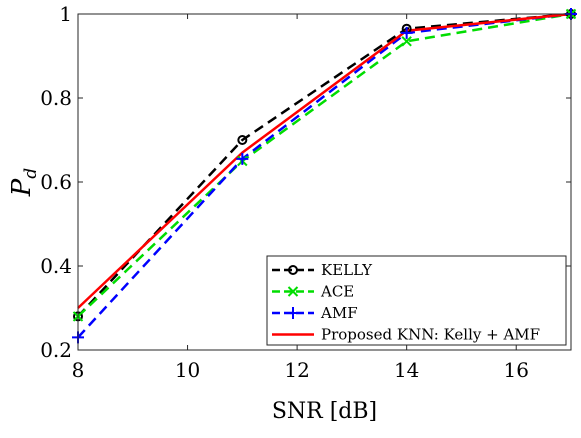 Image resolution: width=581 pixels, height=438 pixels. I want to click on data-point-kelly, so click(242, 140).